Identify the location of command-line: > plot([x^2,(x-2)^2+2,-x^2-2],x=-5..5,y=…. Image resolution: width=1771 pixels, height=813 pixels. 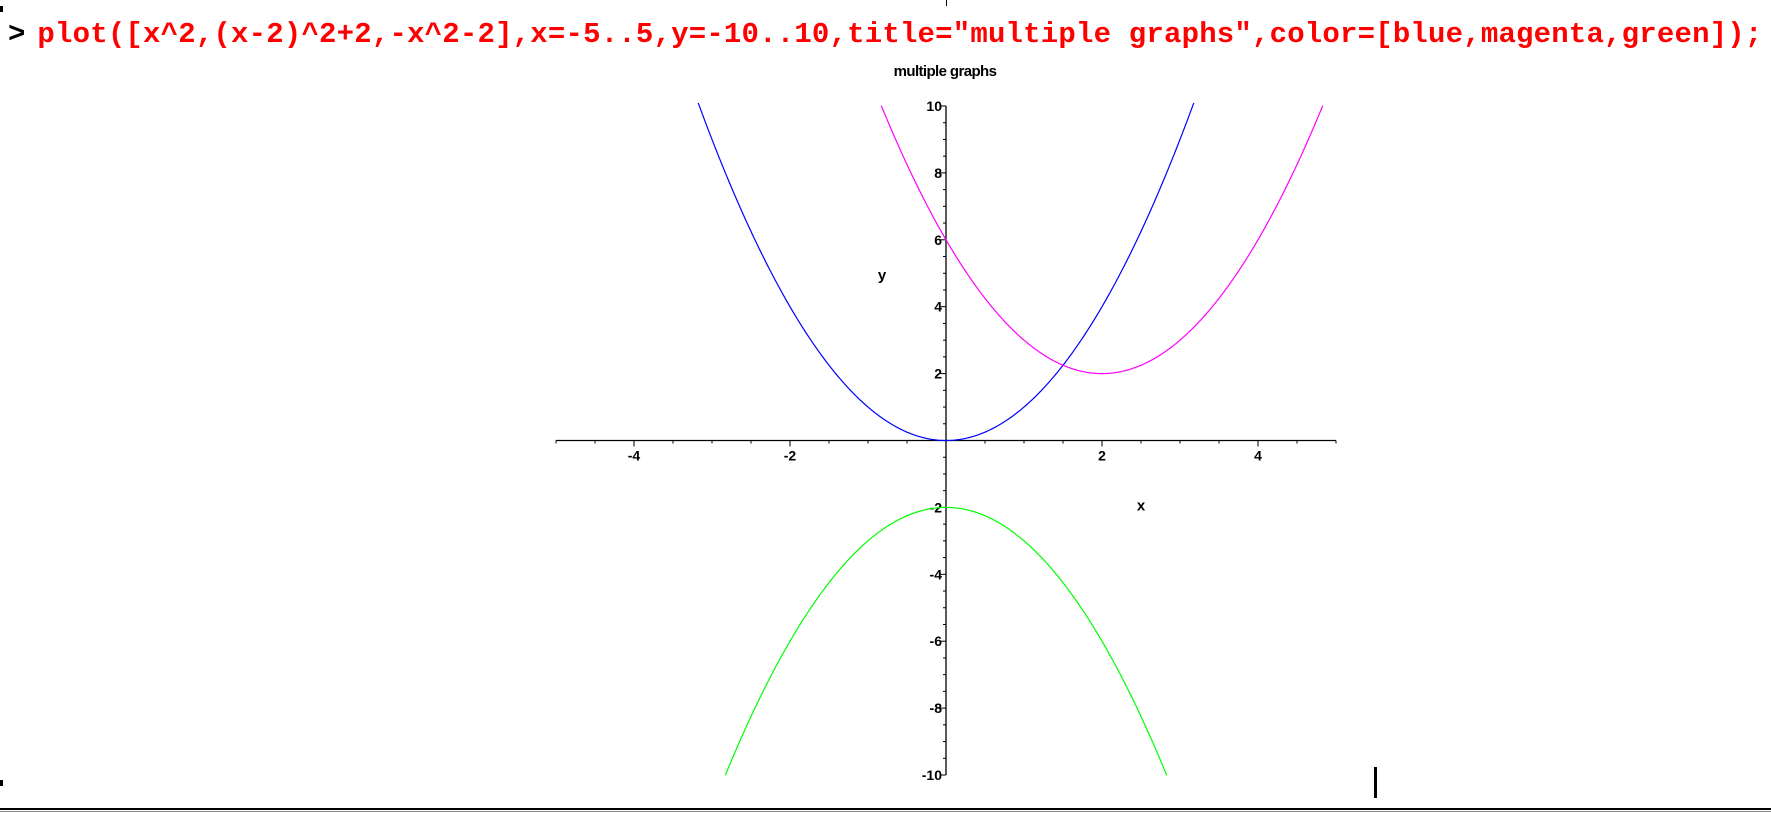
(885, 34).